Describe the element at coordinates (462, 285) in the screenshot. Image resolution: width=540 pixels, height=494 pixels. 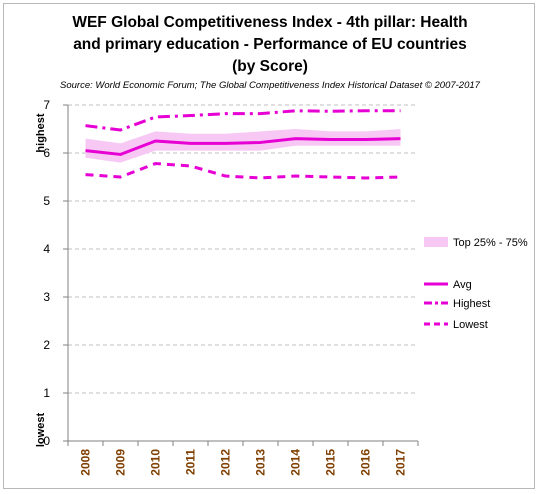
I see `legend-label-avg: Avg` at that location.